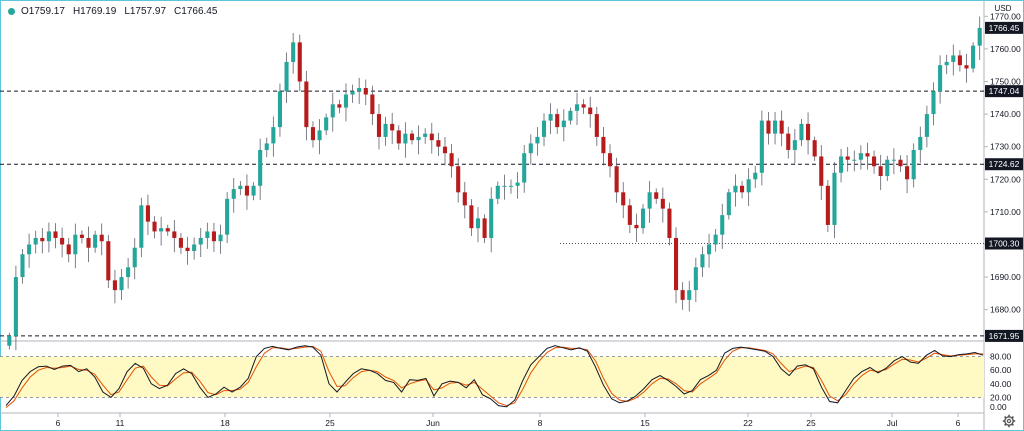 The width and height of the screenshot is (1024, 431). What do you see at coordinates (120, 423) in the screenshot?
I see `x-tick-label: 11` at bounding box center [120, 423].